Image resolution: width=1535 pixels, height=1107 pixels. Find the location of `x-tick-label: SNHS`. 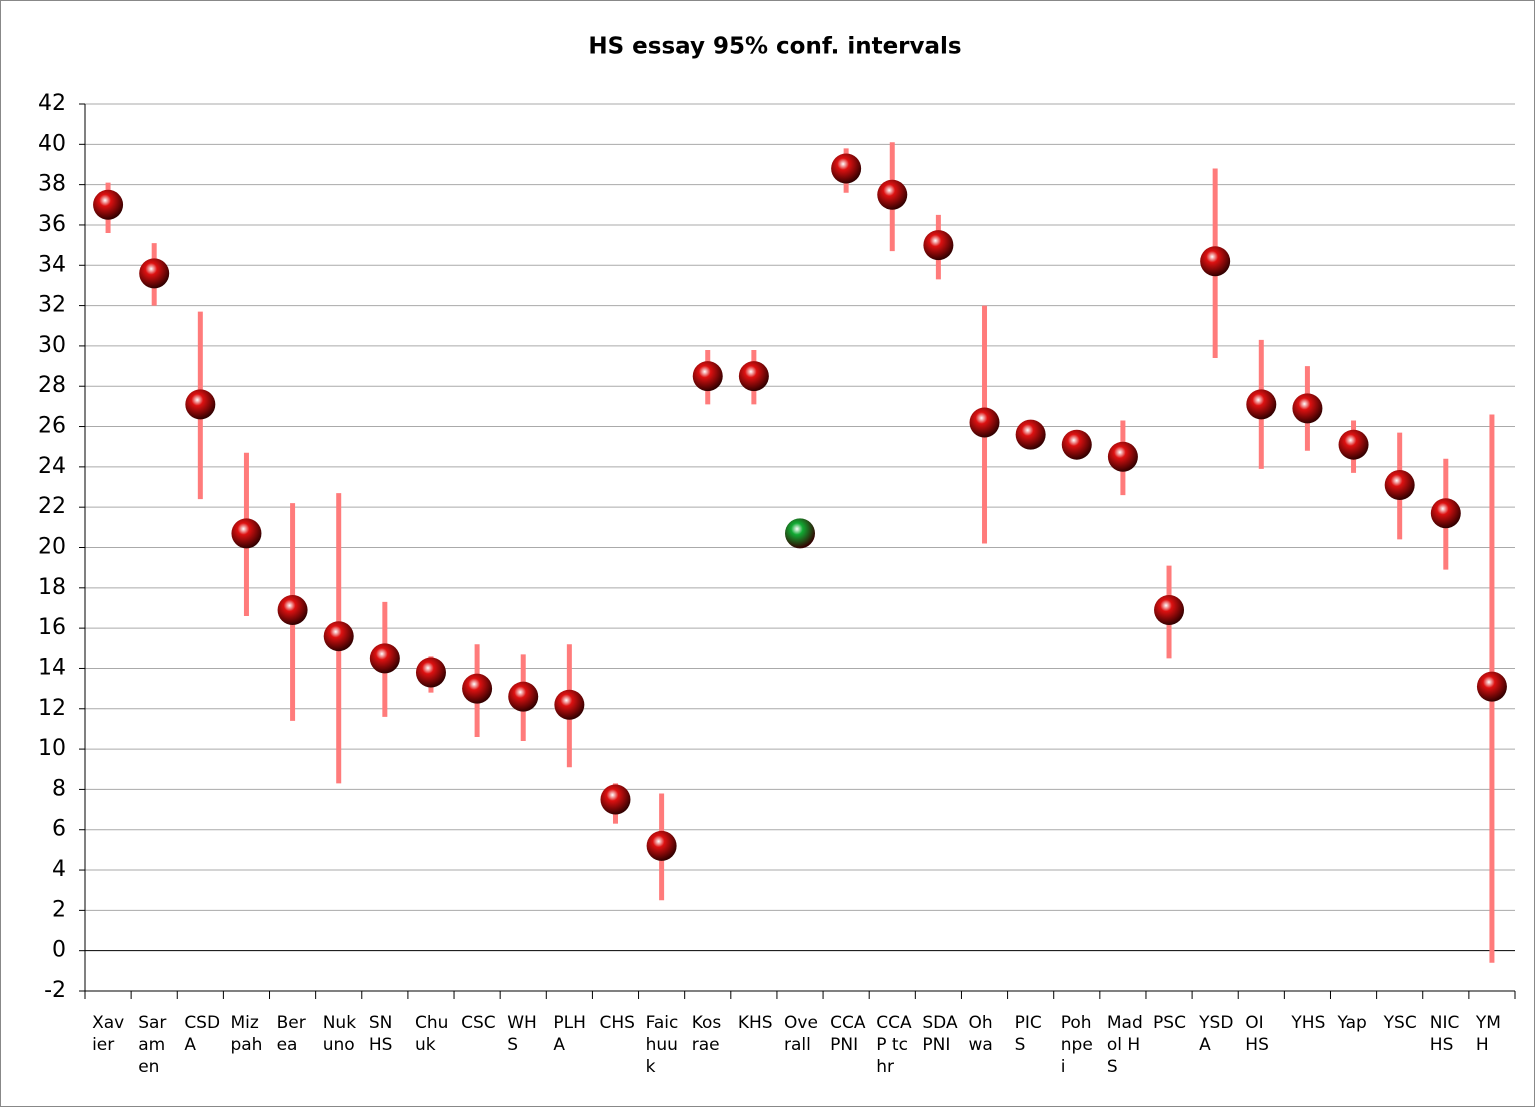

x-tick-label: SNHS is located at coordinates (380, 1034).